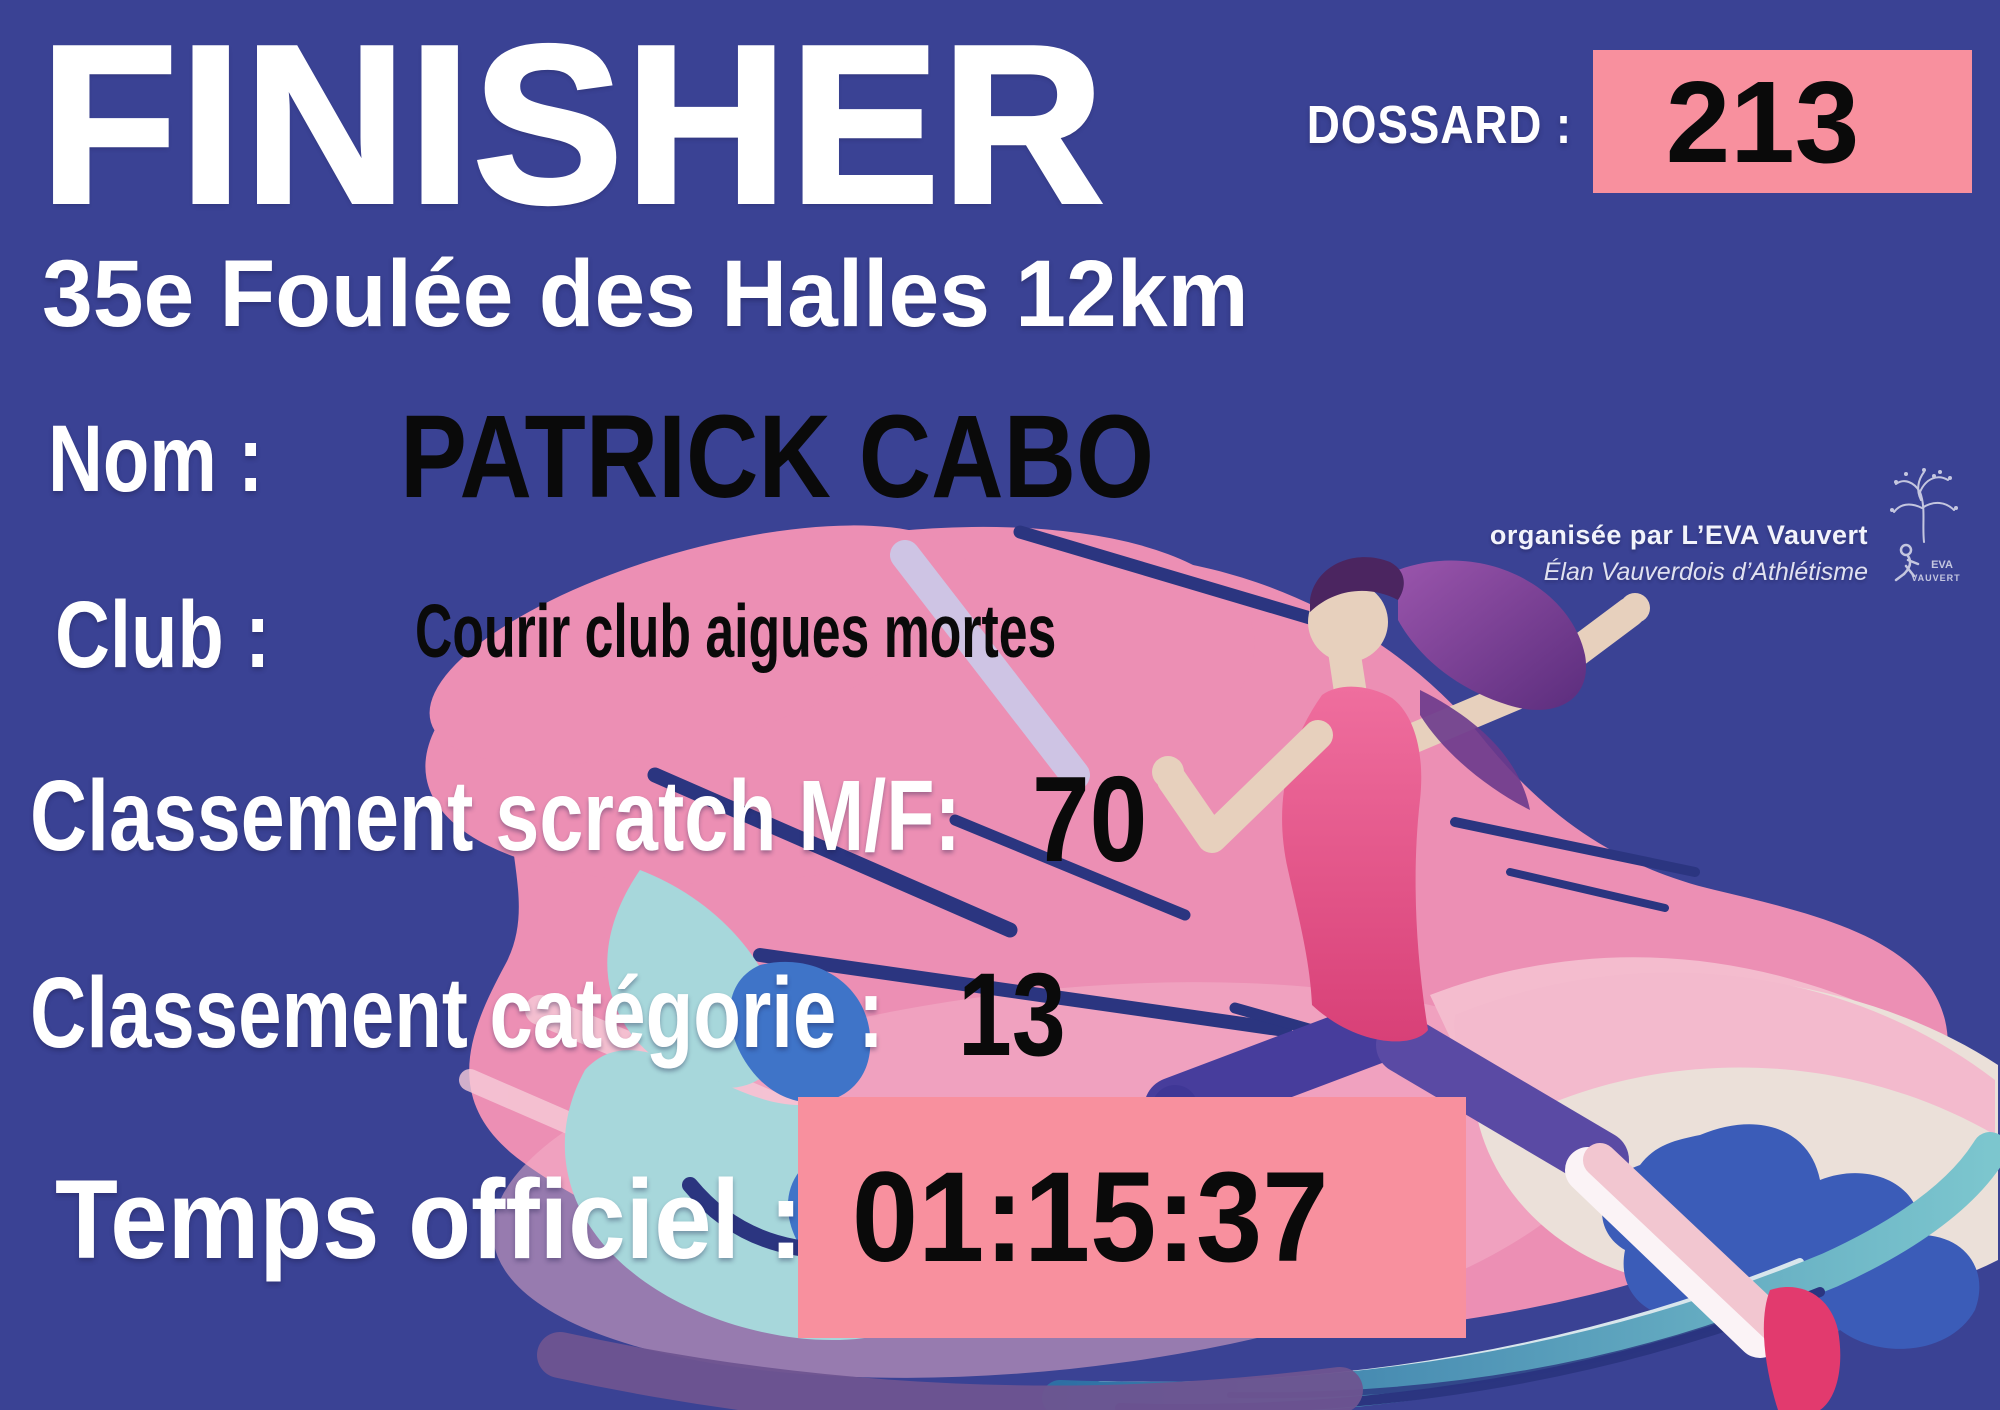  What do you see at coordinates (777, 457) in the screenshot?
I see `nom-value: PATRICK CABO` at bounding box center [777, 457].